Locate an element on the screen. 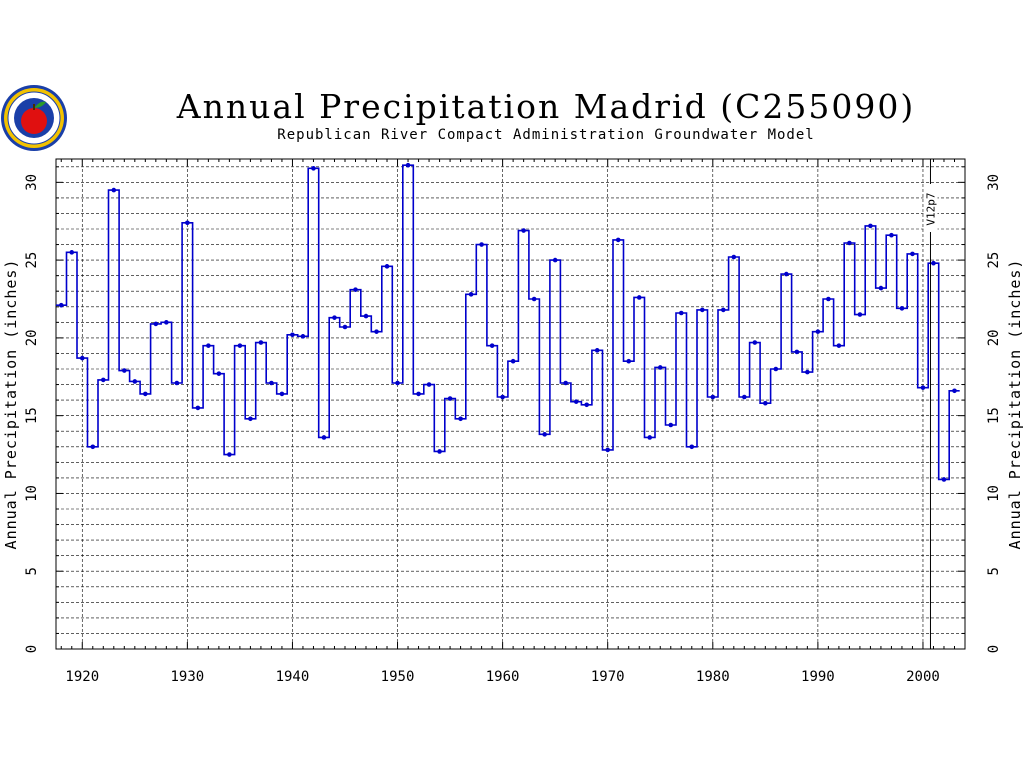  x-tick-label: 1960 is located at coordinates (503, 677).